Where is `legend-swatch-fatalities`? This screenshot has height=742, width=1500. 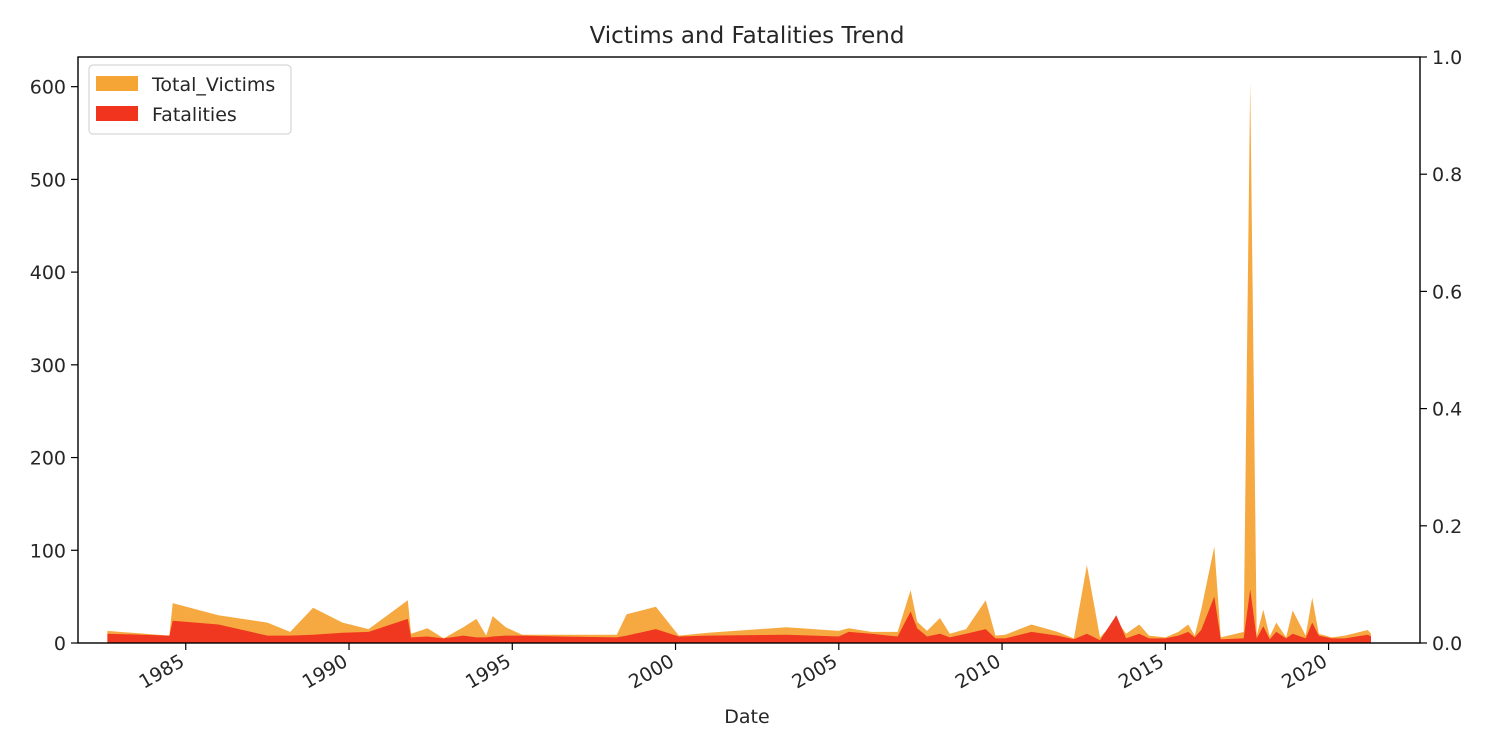 legend-swatch-fatalities is located at coordinates (117, 113).